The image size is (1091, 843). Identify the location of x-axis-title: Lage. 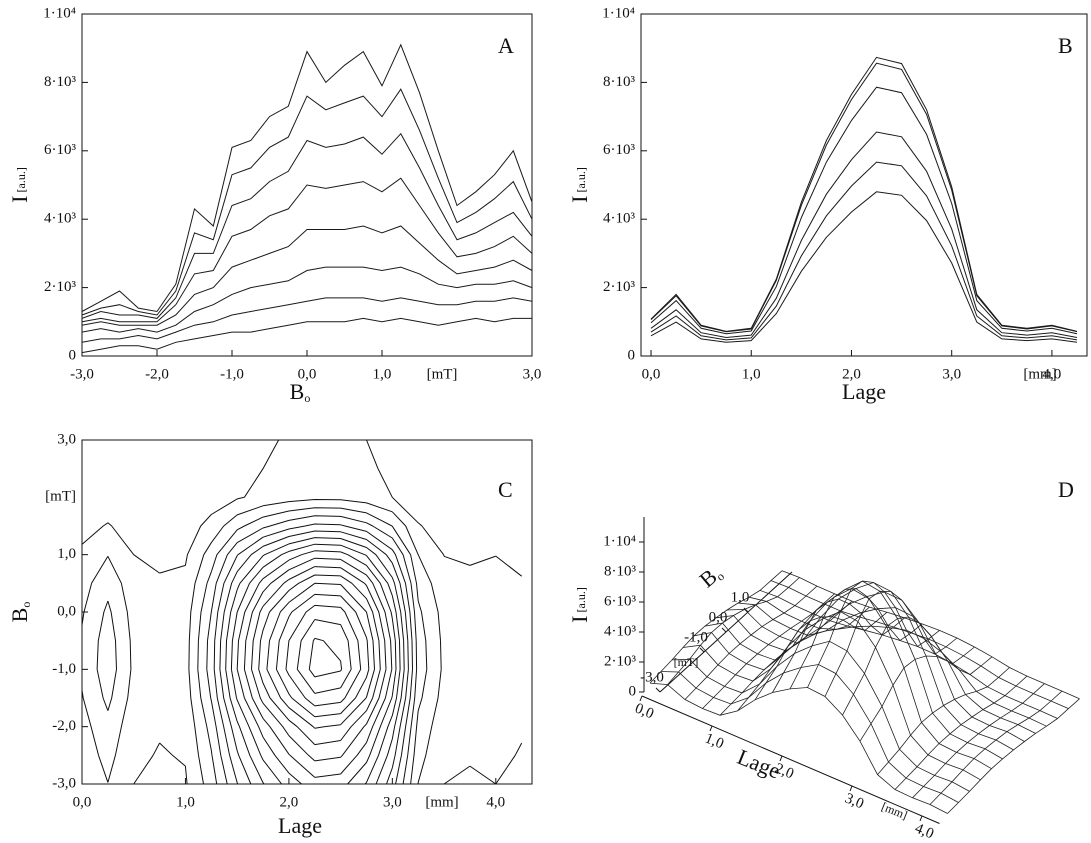
(864, 391).